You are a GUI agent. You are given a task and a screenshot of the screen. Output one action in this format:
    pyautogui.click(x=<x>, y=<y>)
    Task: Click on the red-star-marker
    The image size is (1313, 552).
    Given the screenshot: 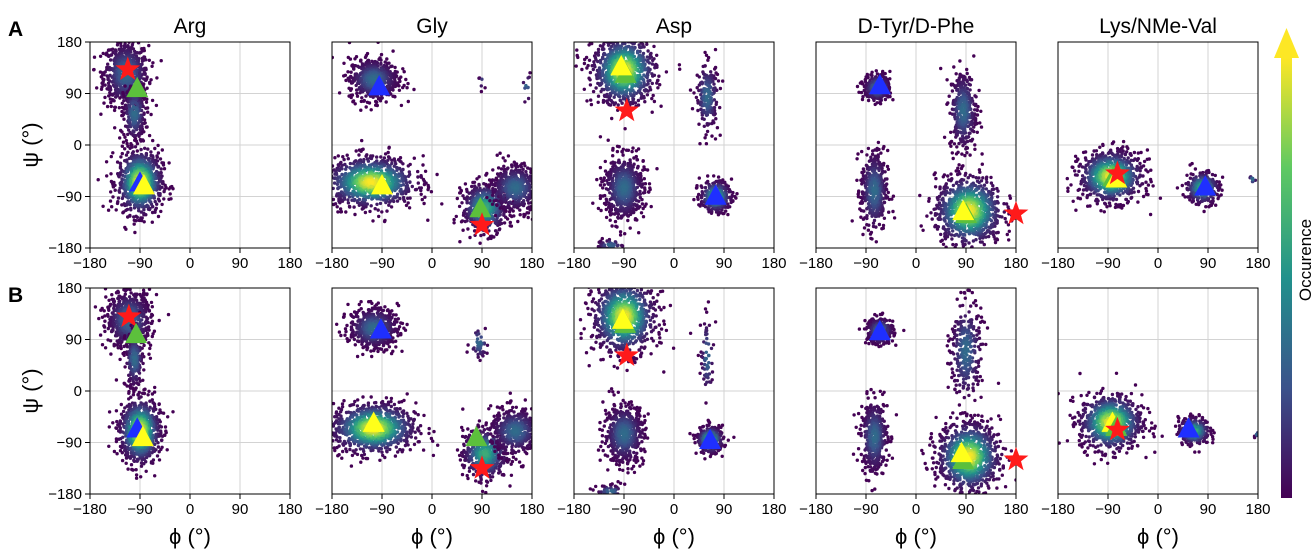 What is the action you would take?
    pyautogui.click(x=128, y=68)
    